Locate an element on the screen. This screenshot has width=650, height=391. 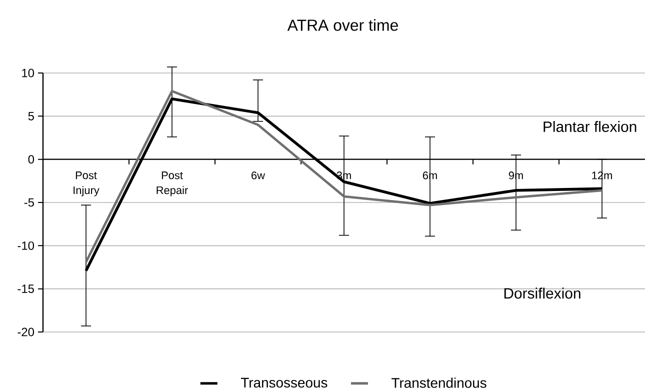
y-tick-label: -20 is located at coordinates (26, 332).